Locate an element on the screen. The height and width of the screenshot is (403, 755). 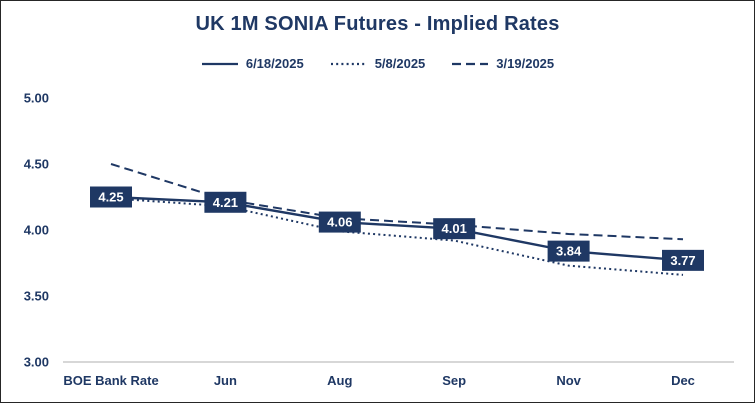
y-tick-label: 4.00 is located at coordinates (36, 230).